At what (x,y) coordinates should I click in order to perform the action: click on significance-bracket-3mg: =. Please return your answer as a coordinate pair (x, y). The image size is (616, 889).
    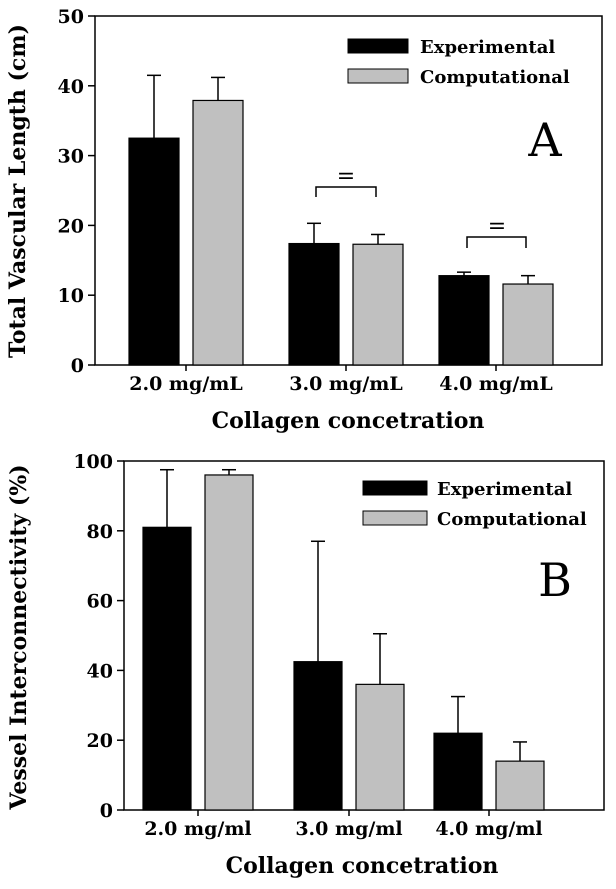
    Looking at the image, I should click on (346, 180).